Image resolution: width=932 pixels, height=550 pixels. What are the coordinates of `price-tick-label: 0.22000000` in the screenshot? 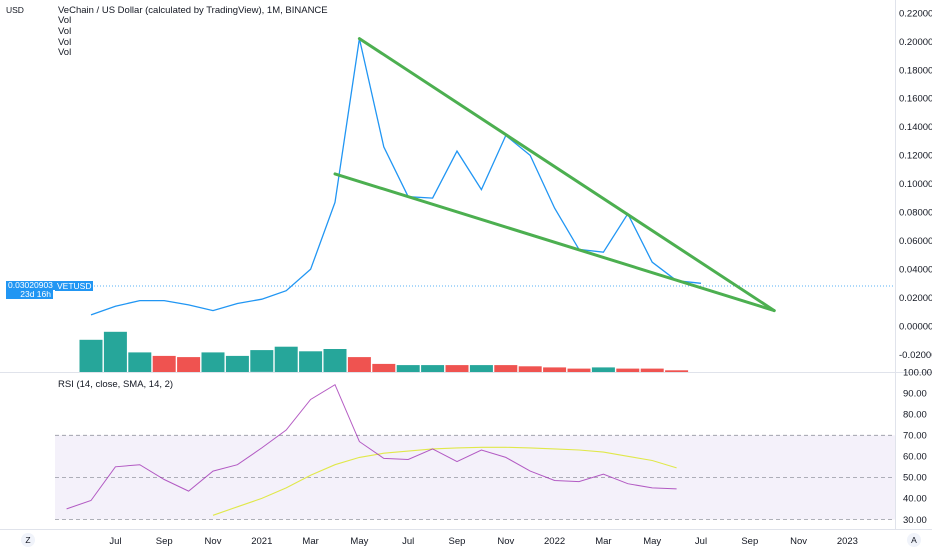 It's located at (915, 13).